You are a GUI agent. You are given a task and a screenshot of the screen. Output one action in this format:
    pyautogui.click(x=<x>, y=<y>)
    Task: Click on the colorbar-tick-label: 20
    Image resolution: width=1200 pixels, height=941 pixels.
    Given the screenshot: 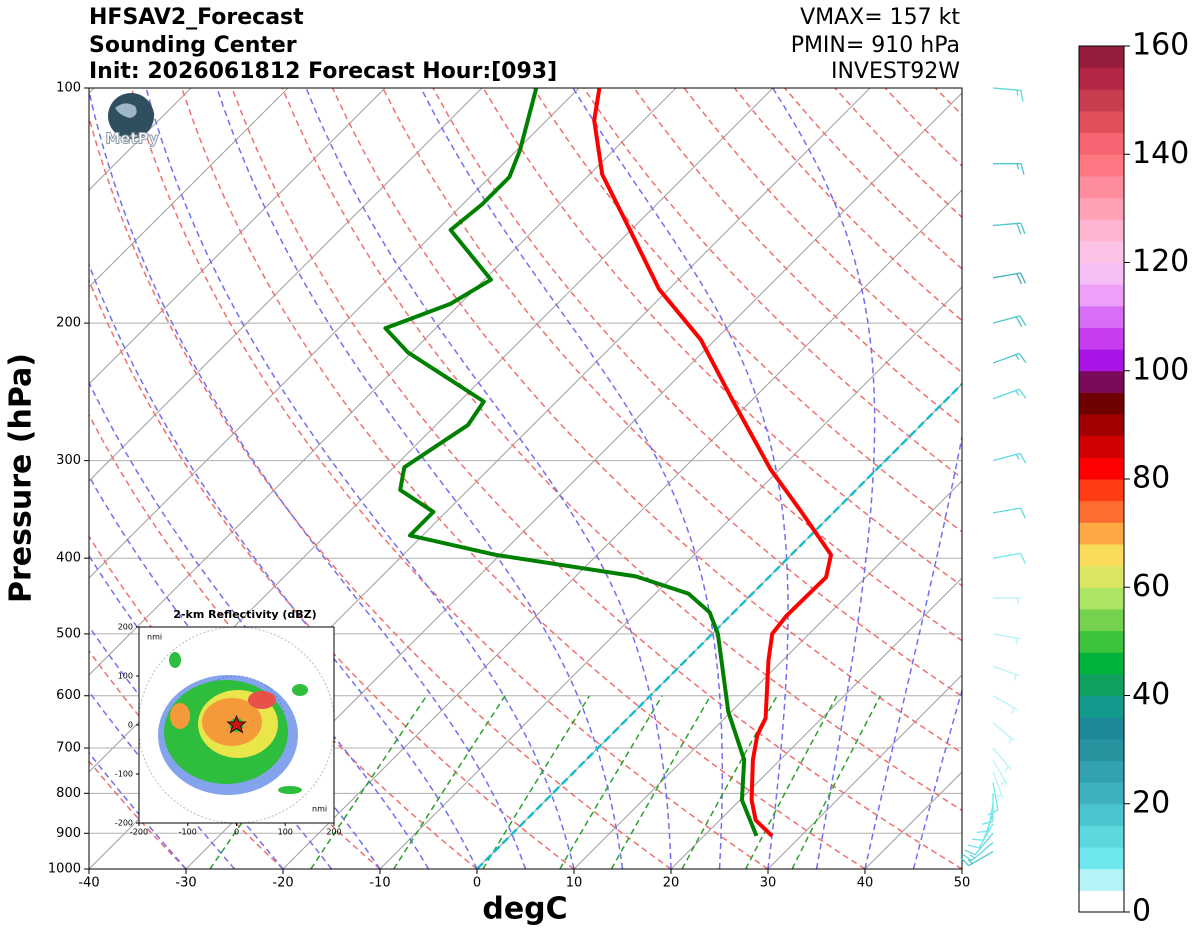 What is the action you would take?
    pyautogui.click(x=1151, y=802)
    